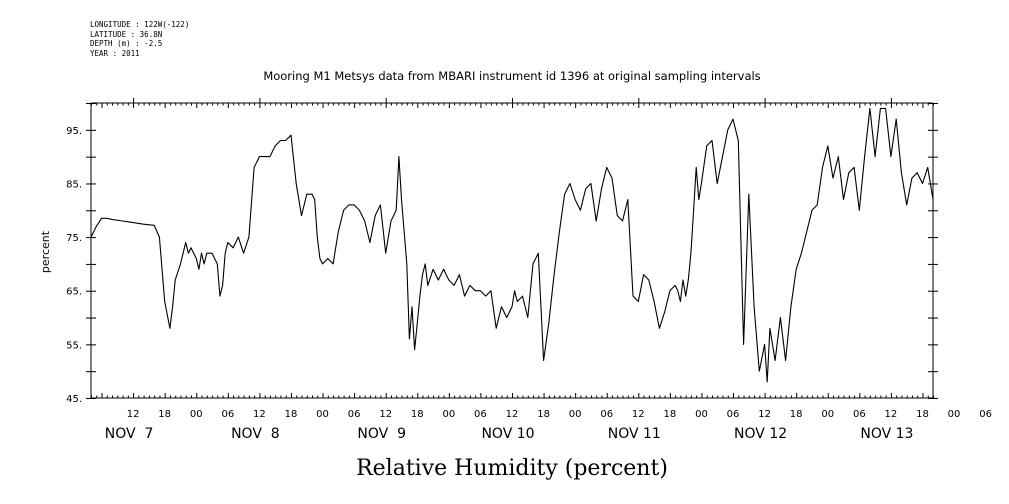 This screenshot has height=504, width=1009. What do you see at coordinates (507, 434) in the screenshot?
I see `x-day-label: NOV 10` at bounding box center [507, 434].